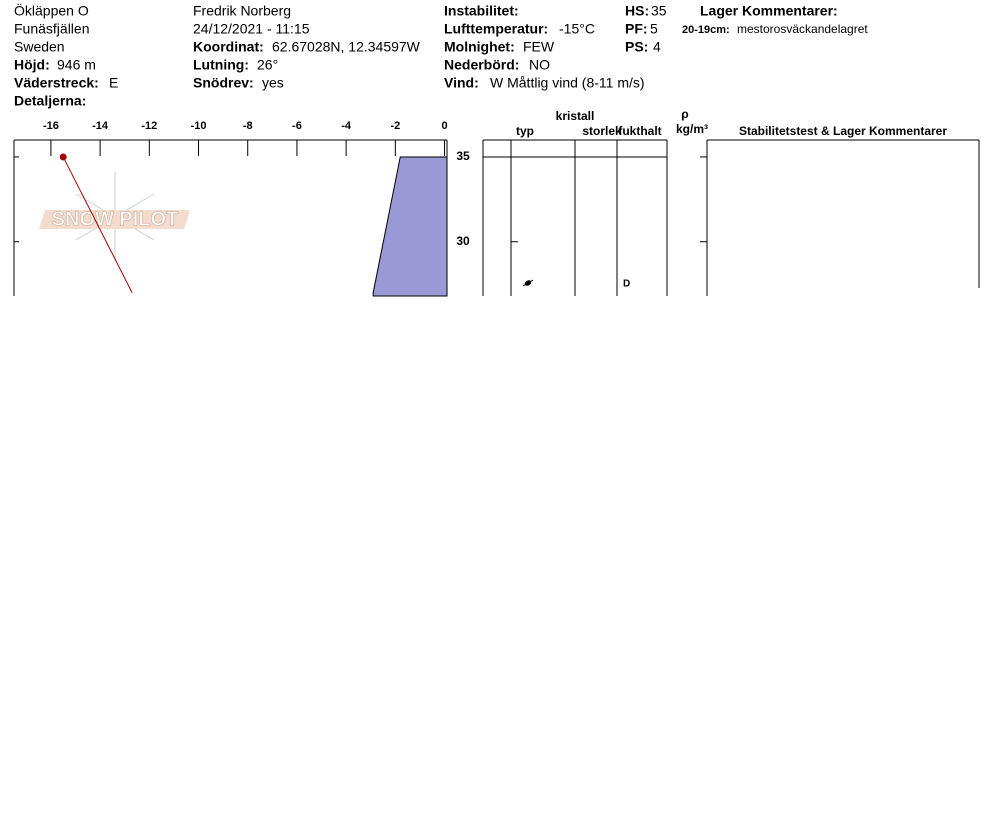 Image resolution: width=994 pixels, height=840 pixels. What do you see at coordinates (539, 47) in the screenshot?
I see `value: FEW` at bounding box center [539, 47].